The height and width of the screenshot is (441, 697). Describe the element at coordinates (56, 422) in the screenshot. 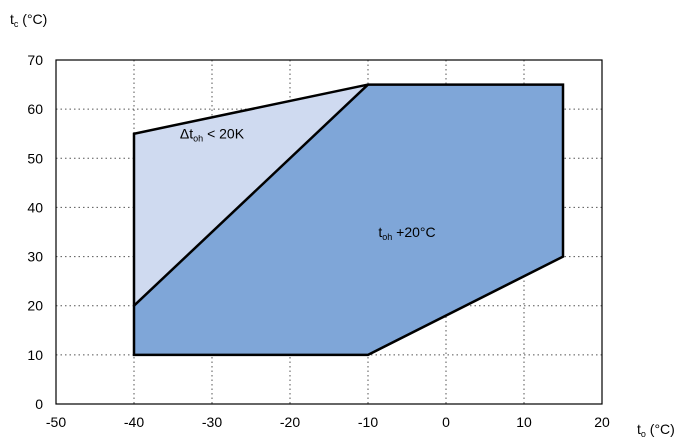

I see `x-tick-label: -50` at that location.